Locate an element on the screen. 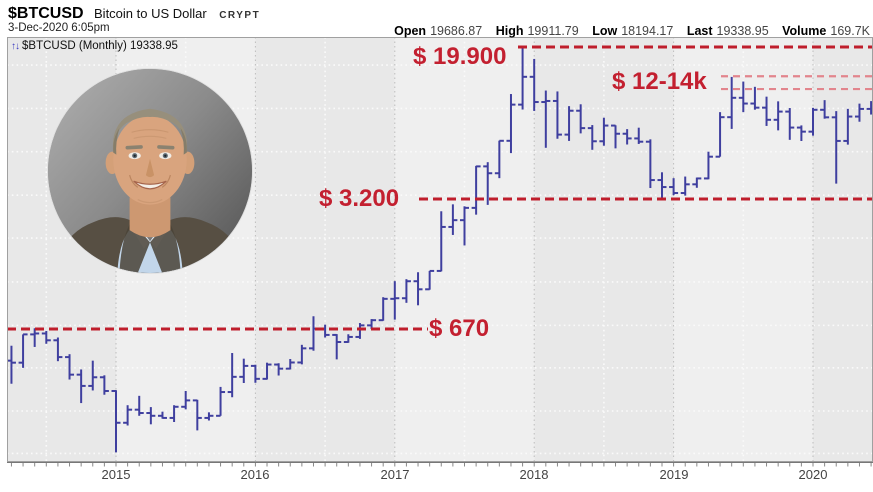 The height and width of the screenshot is (492, 873). axis-year-2016: 2016 is located at coordinates (255, 474).